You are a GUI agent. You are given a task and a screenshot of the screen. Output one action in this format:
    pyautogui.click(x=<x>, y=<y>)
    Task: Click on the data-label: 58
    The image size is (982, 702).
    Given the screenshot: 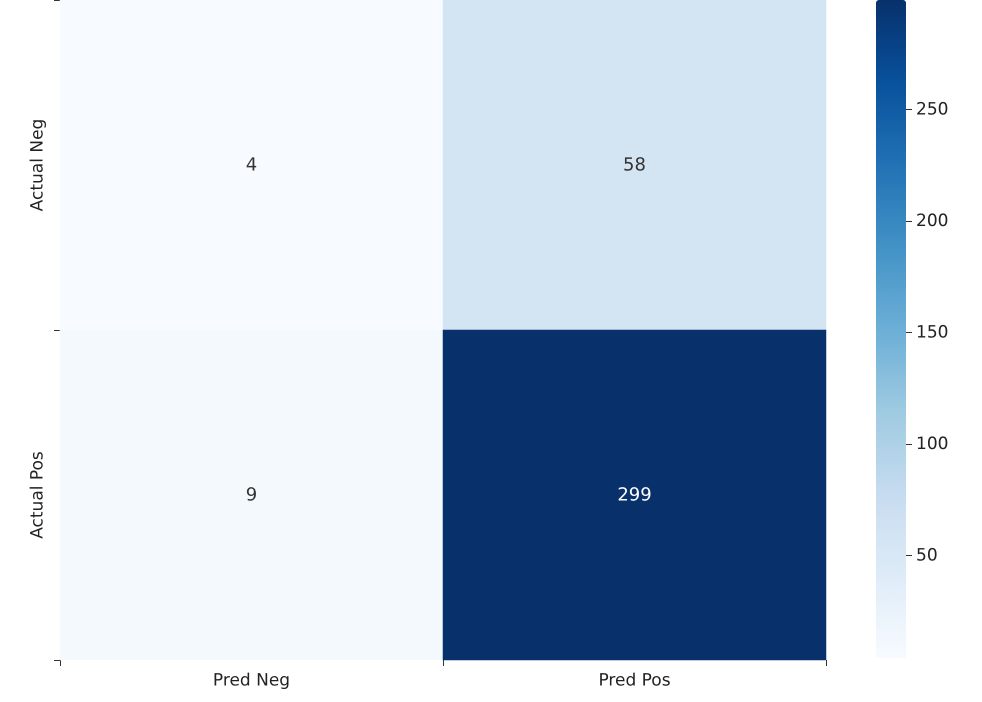 What is the action you would take?
    pyautogui.click(x=634, y=165)
    